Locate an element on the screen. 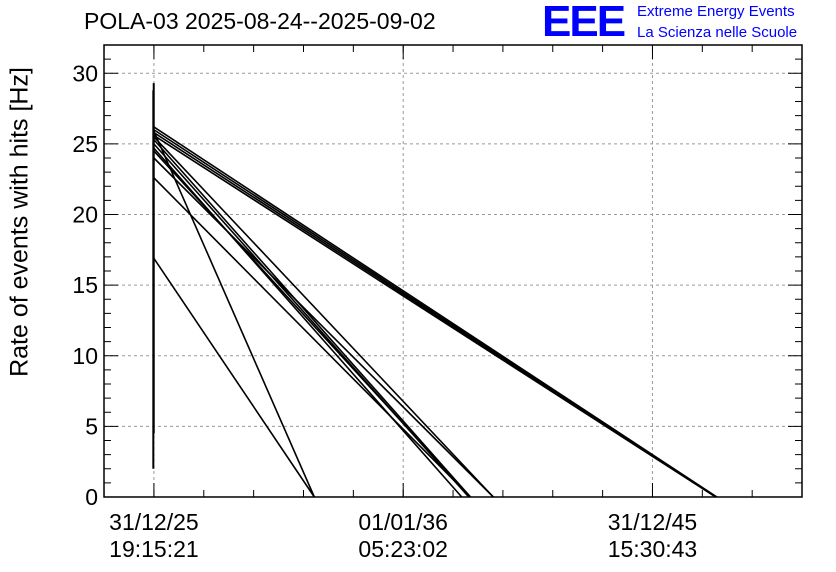 Image resolution: width=836 pixels, height=572 pixels. x-tick-label-date: 31/12/25 is located at coordinates (154, 522).